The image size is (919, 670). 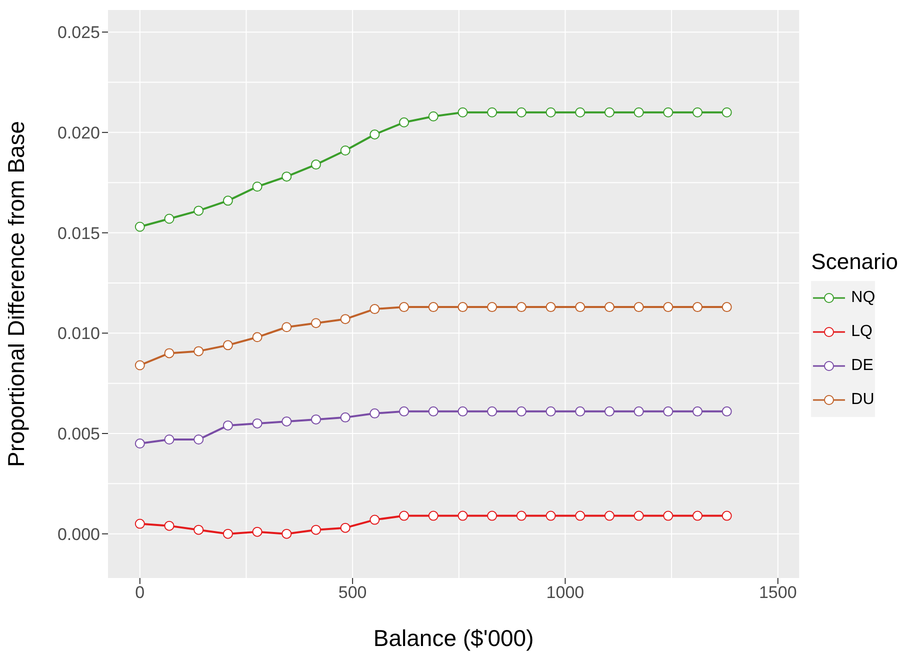 I want to click on x-tick-label: 1500, so click(x=777, y=592).